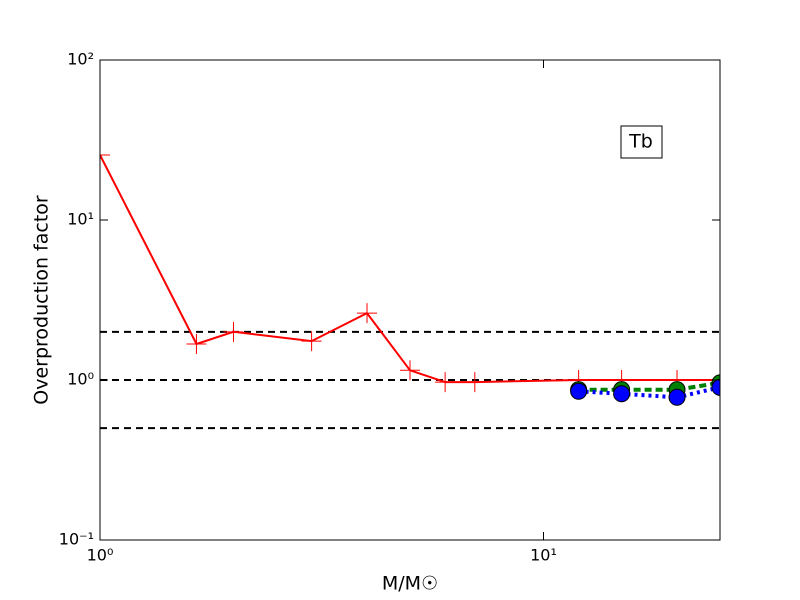 Image resolution: width=800 pixels, height=600 pixels. I want to click on annotation-box, so click(641, 142).